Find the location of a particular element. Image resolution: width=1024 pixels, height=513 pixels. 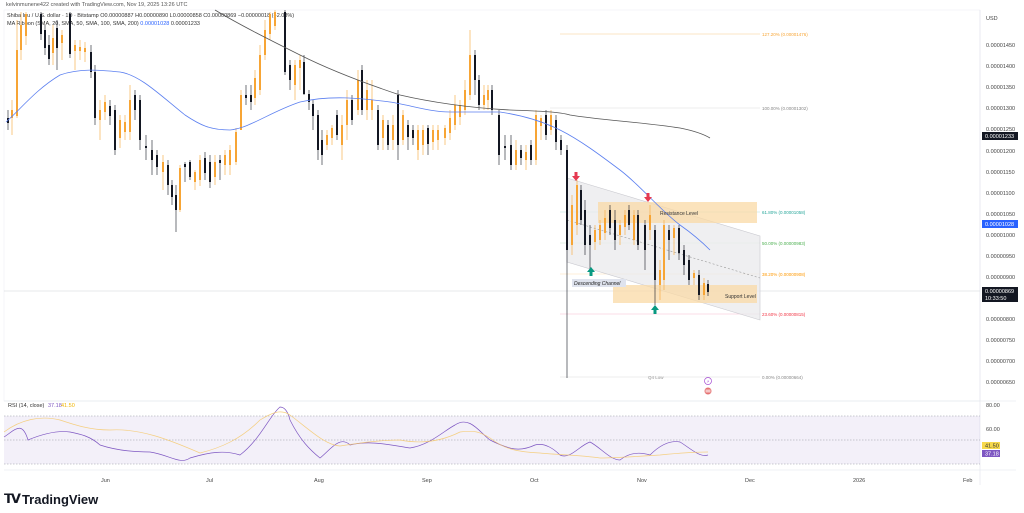

last-price-badge is located at coordinates (1000, 294).